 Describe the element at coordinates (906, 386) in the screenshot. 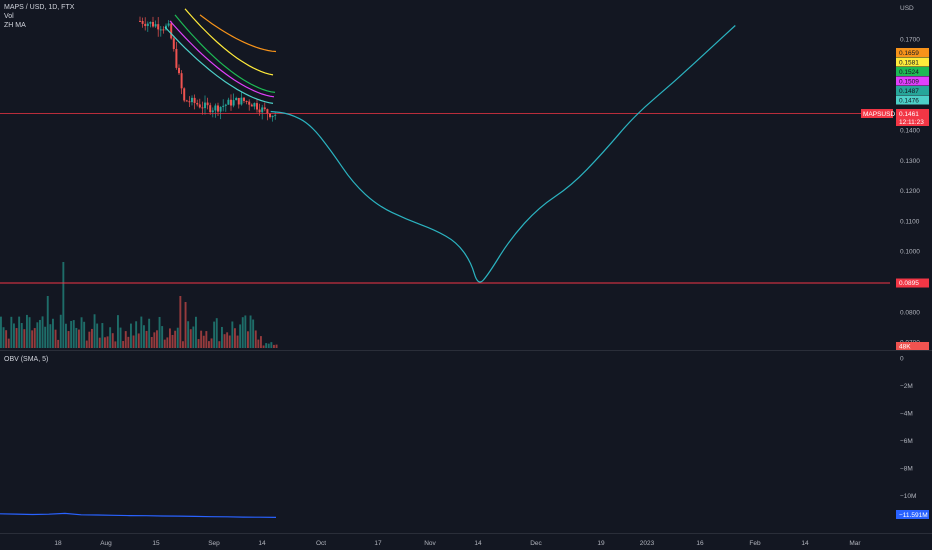

I see `obv-tick-label: −2M` at that location.